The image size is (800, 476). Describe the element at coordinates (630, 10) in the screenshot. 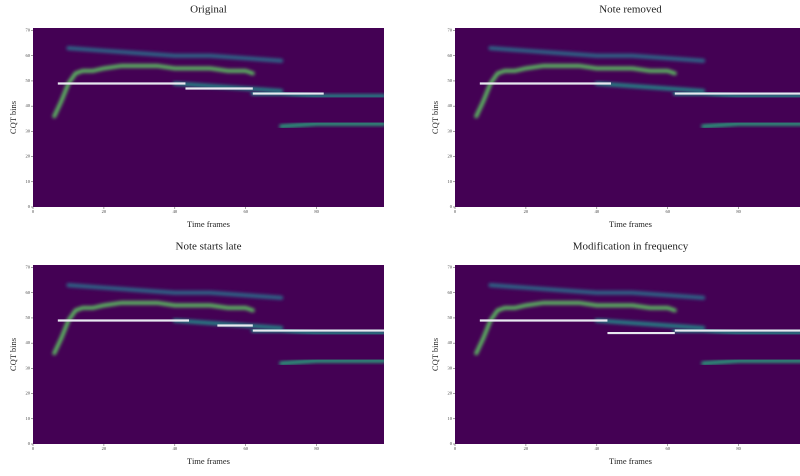

I see `panel-title: Note removed` at that location.